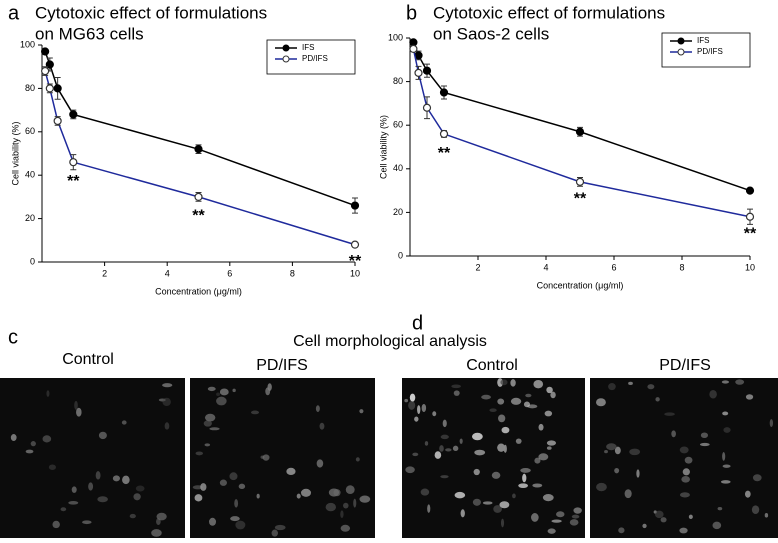 This screenshot has width=778, height=543. What do you see at coordinates (104, 273) in the screenshot?
I see `x-tick-label: 2` at bounding box center [104, 273].